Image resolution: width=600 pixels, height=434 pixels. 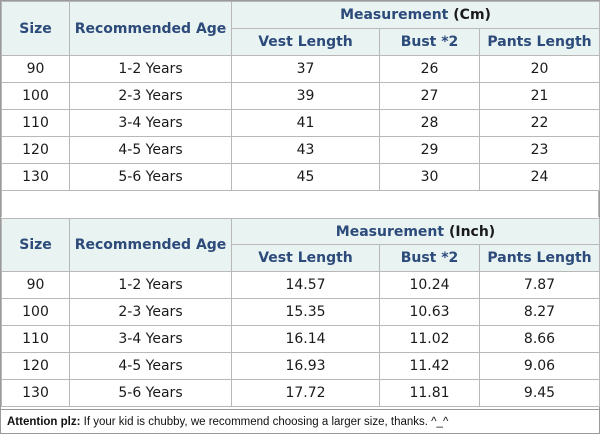 What do you see at coordinates (539, 339) in the screenshot?
I see `pants-cell: 8.66` at bounding box center [539, 339].